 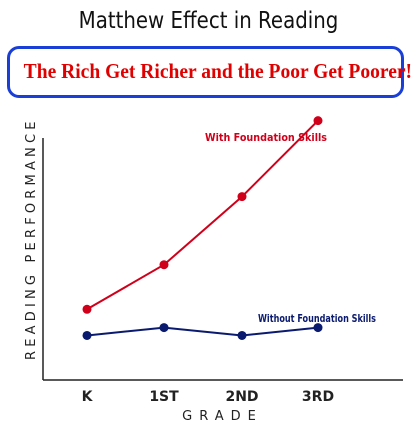 I want to click on x-tick-label: 3RD, so click(x=318, y=397).